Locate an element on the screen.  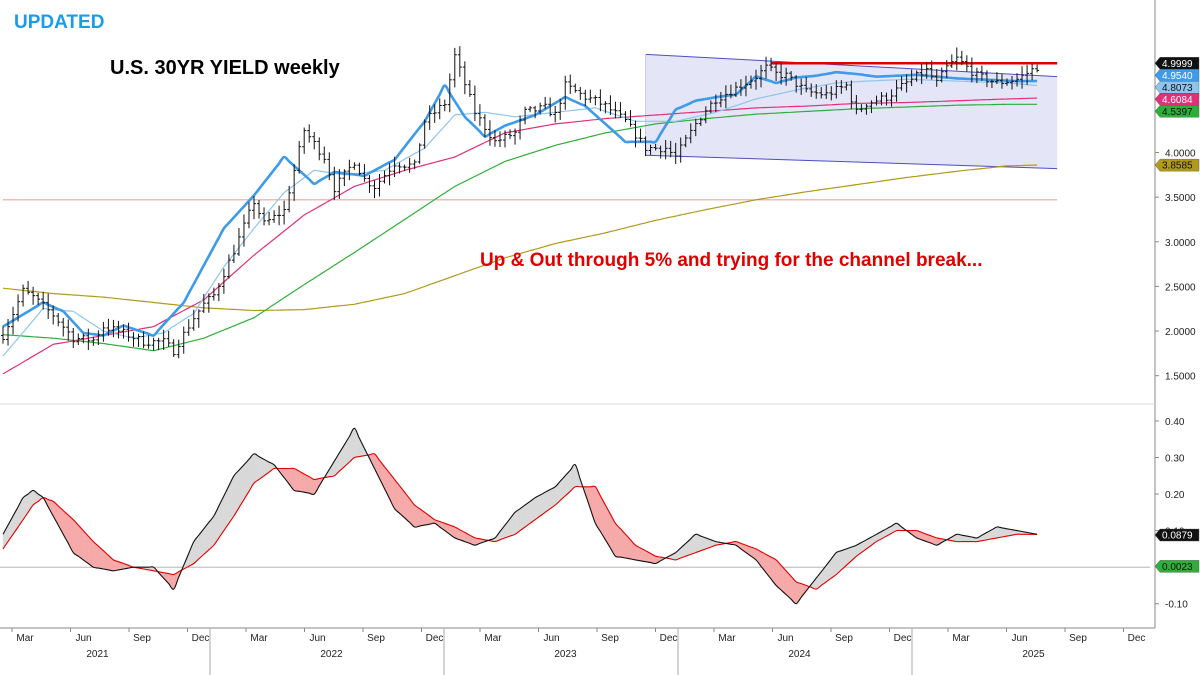
channel-lower-line is located at coordinates (851, 162).